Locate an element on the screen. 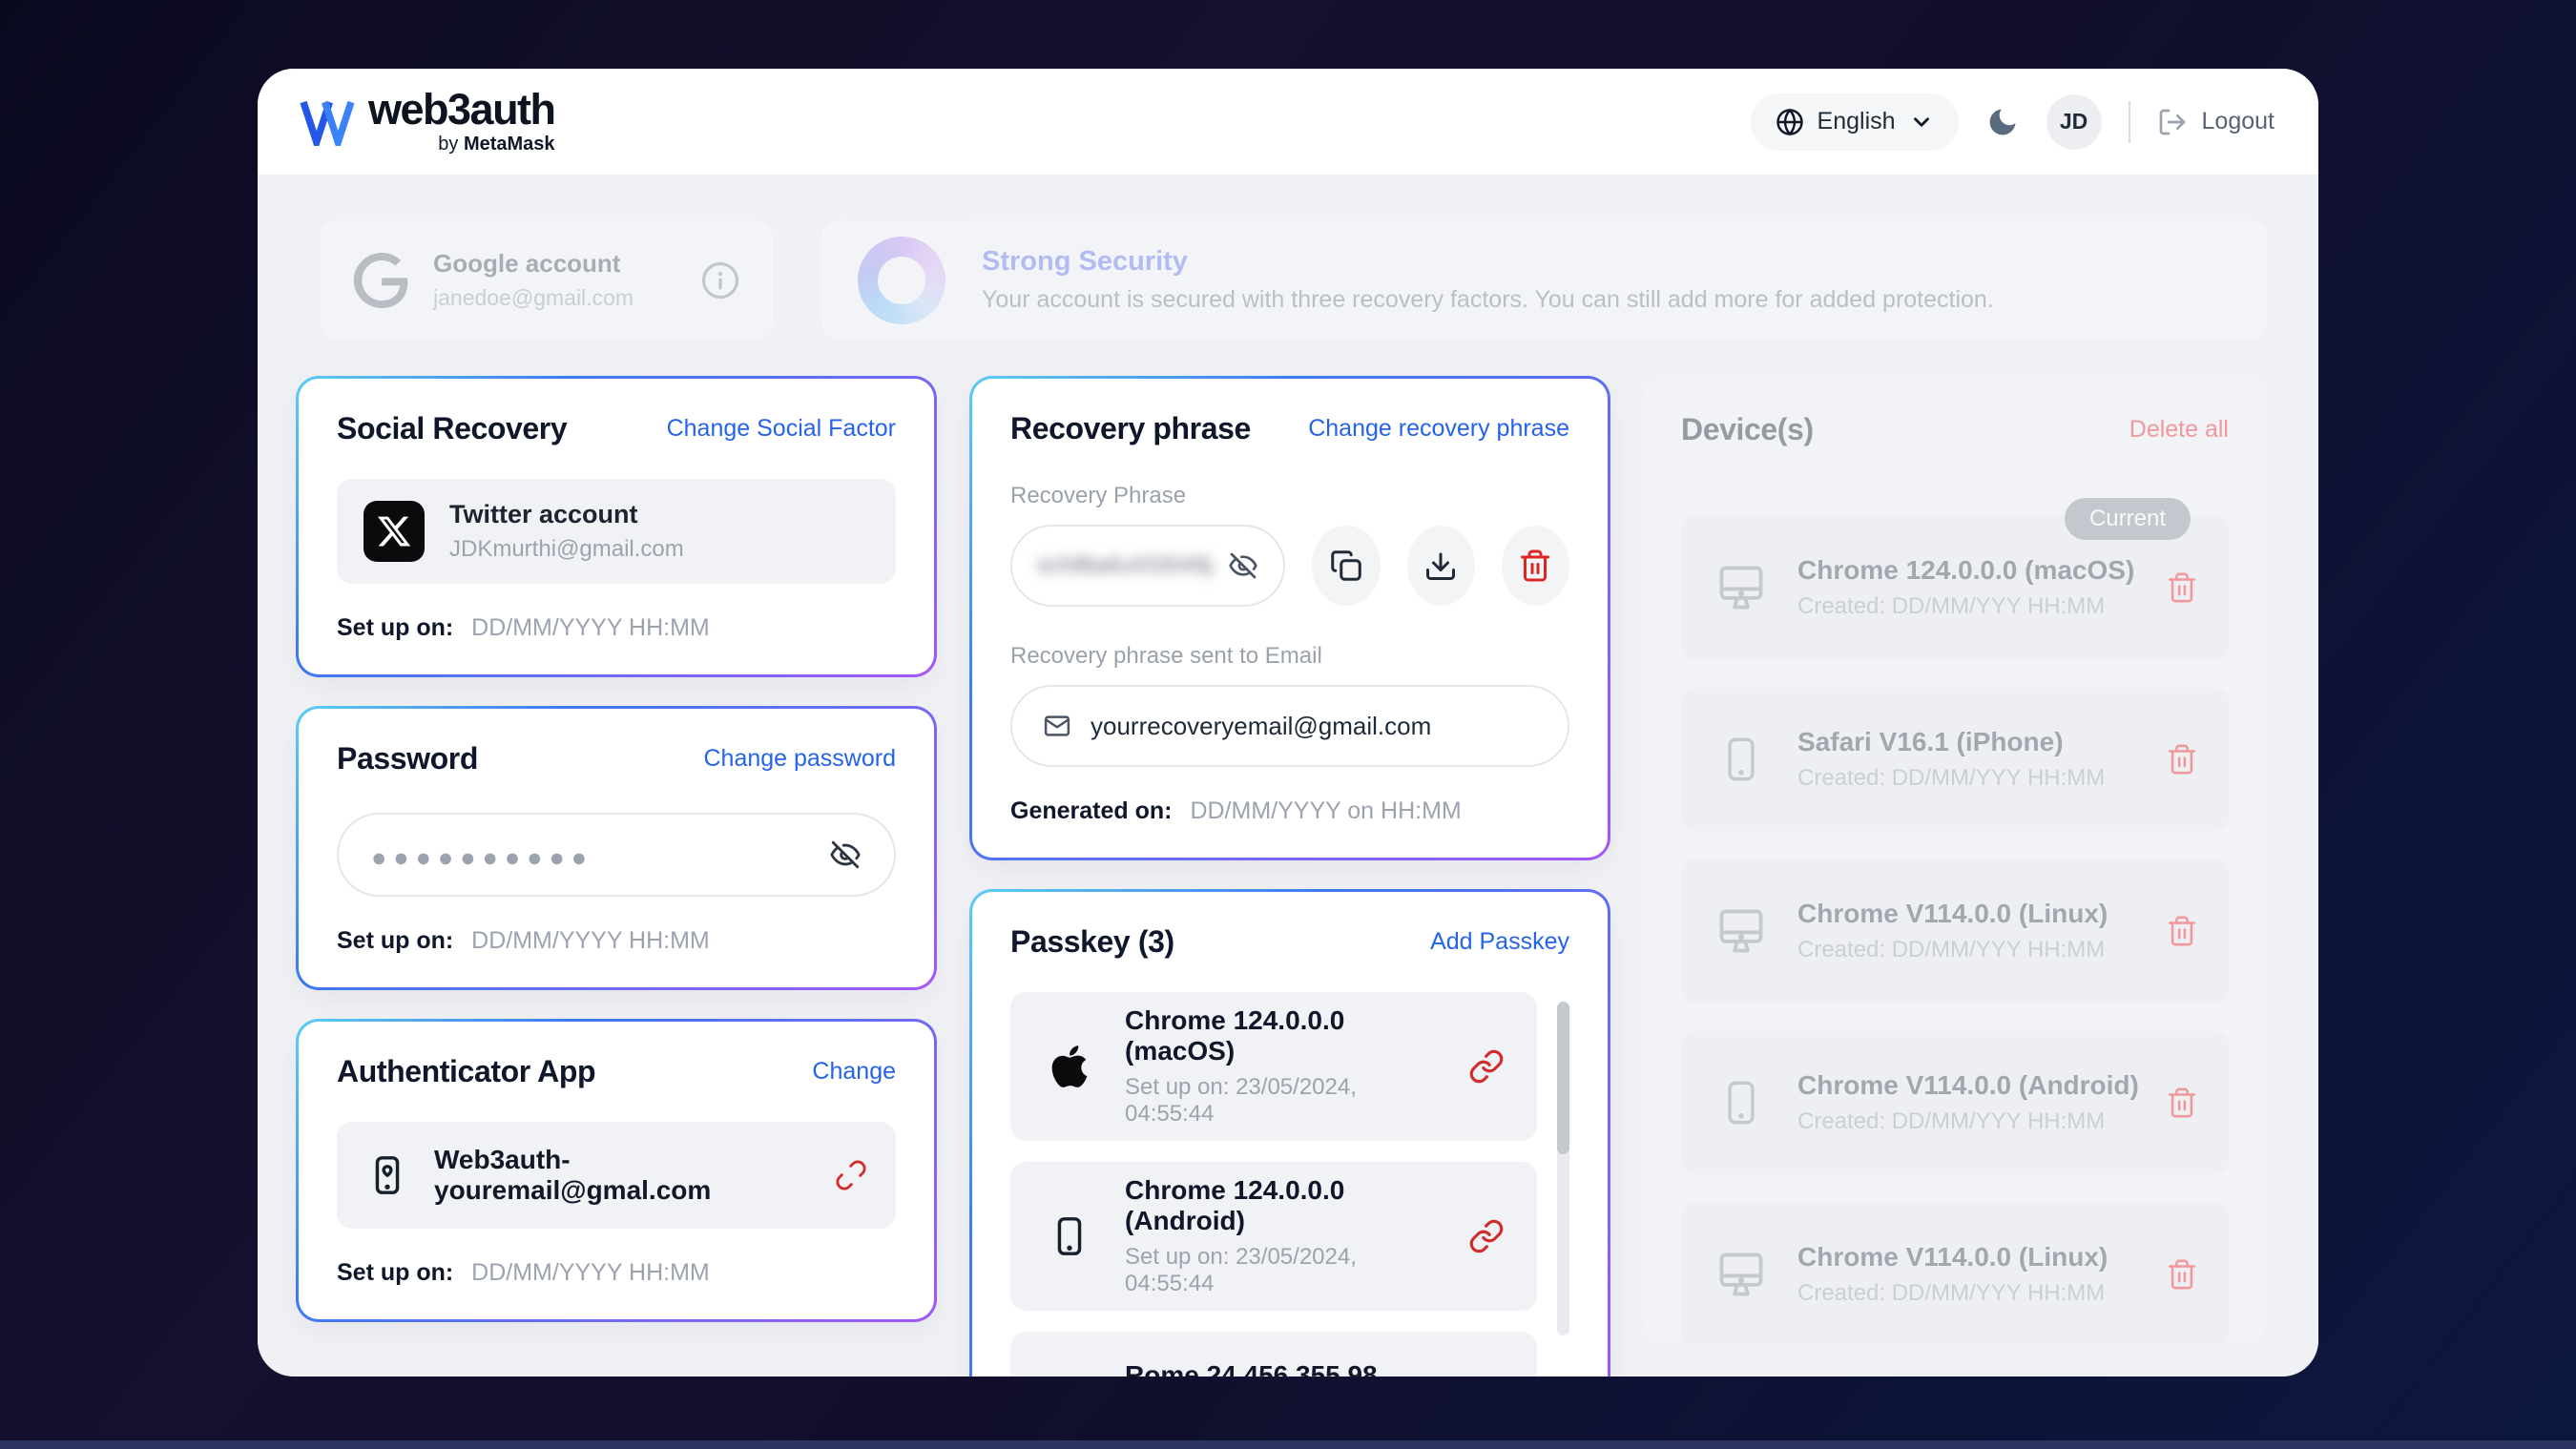  moon-icon is located at coordinates (2002, 122).